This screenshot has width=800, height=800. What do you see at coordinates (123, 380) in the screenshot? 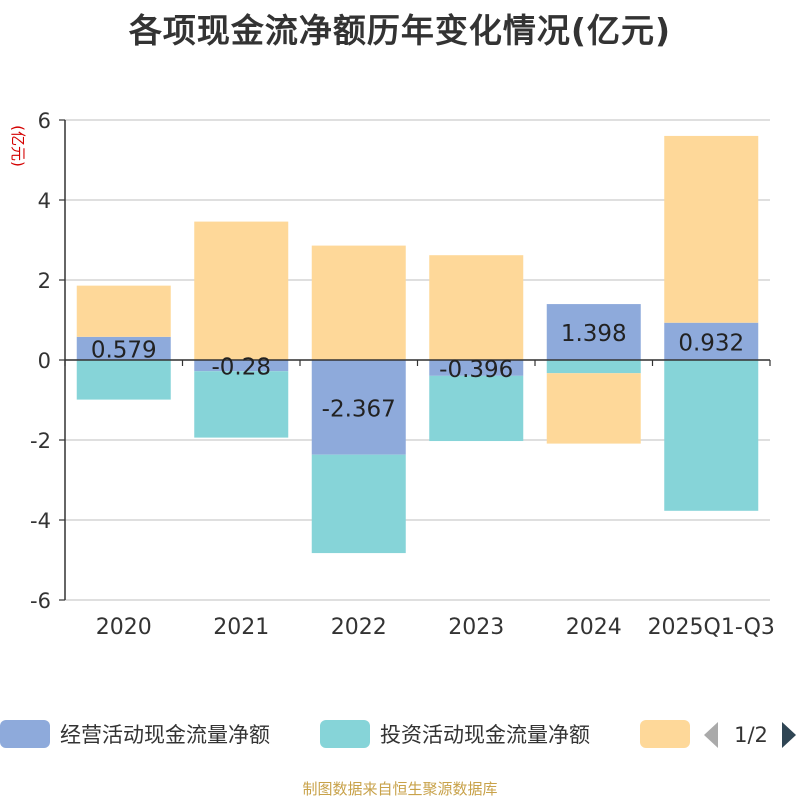
I see `bar-series2-2020` at bounding box center [123, 380].